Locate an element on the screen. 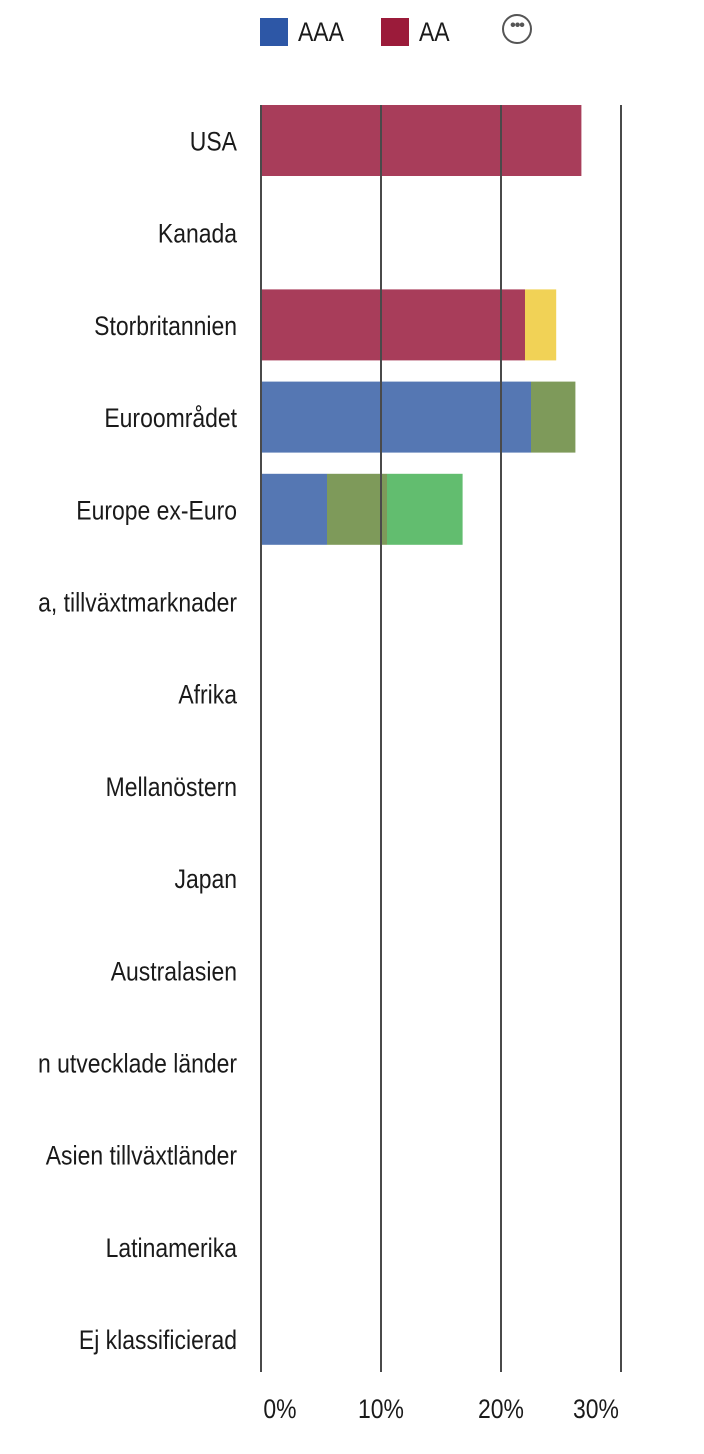 The width and height of the screenshot is (704, 1454). category-label: Europe ex-Euro is located at coordinates (156, 511).